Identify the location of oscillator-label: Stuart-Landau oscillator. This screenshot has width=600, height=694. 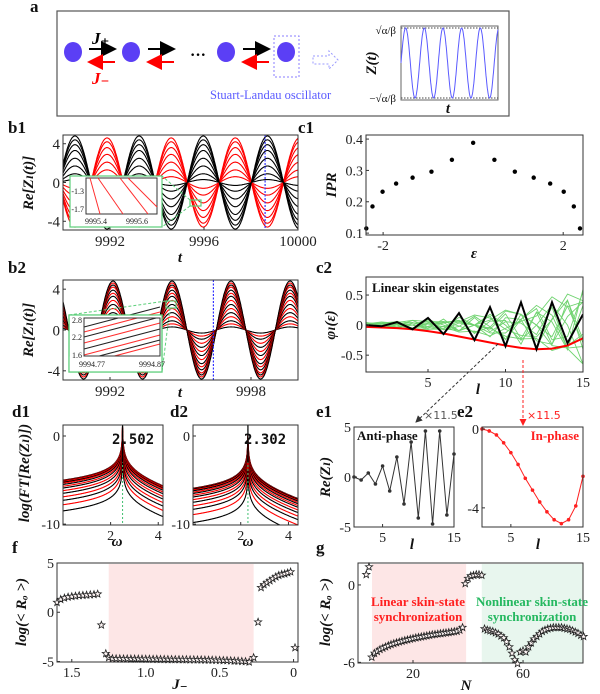
(271, 95).